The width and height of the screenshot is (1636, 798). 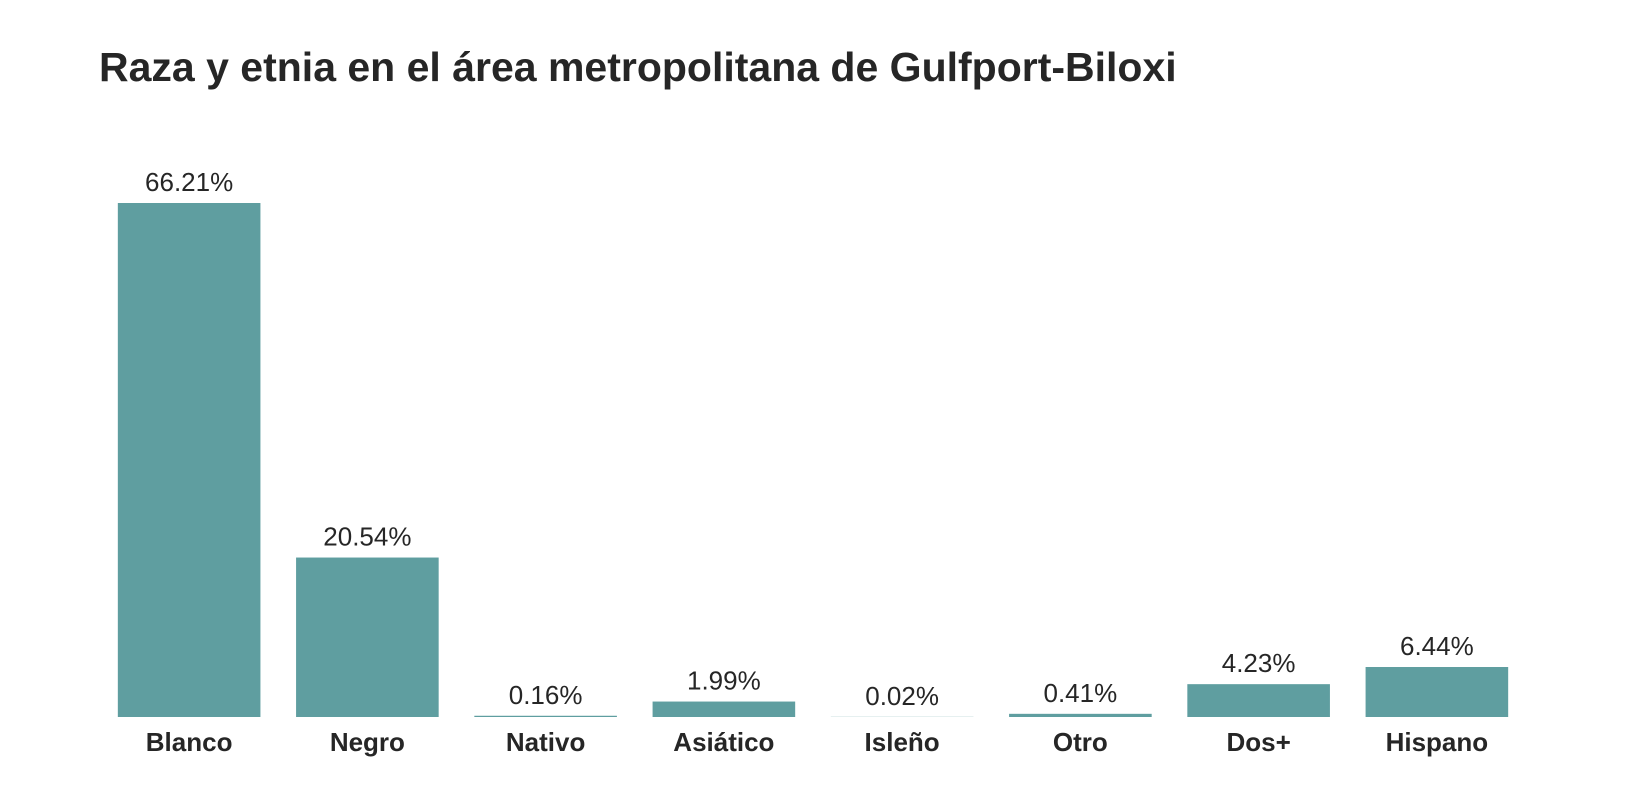 What do you see at coordinates (367, 742) in the screenshot?
I see `category-label-negro: Negro` at bounding box center [367, 742].